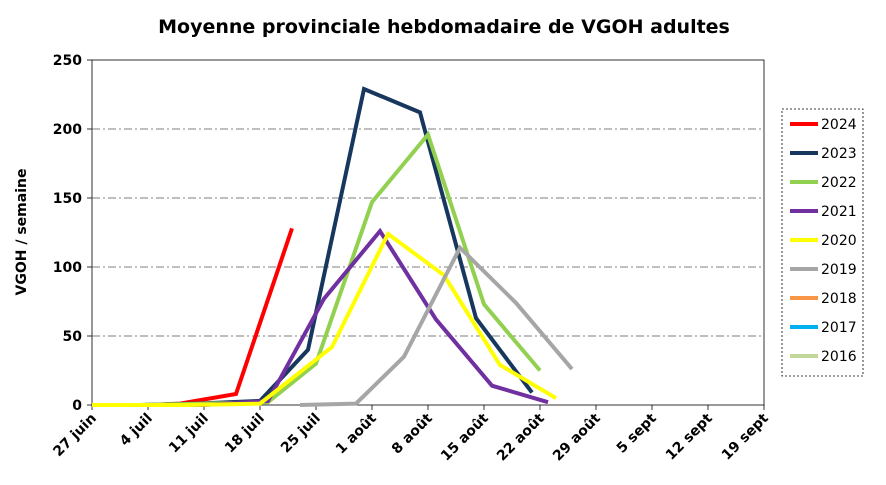 This screenshot has height=485, width=886. What do you see at coordinates (74, 435) in the screenshot?
I see `x-tick-label: 27 juin` at bounding box center [74, 435].